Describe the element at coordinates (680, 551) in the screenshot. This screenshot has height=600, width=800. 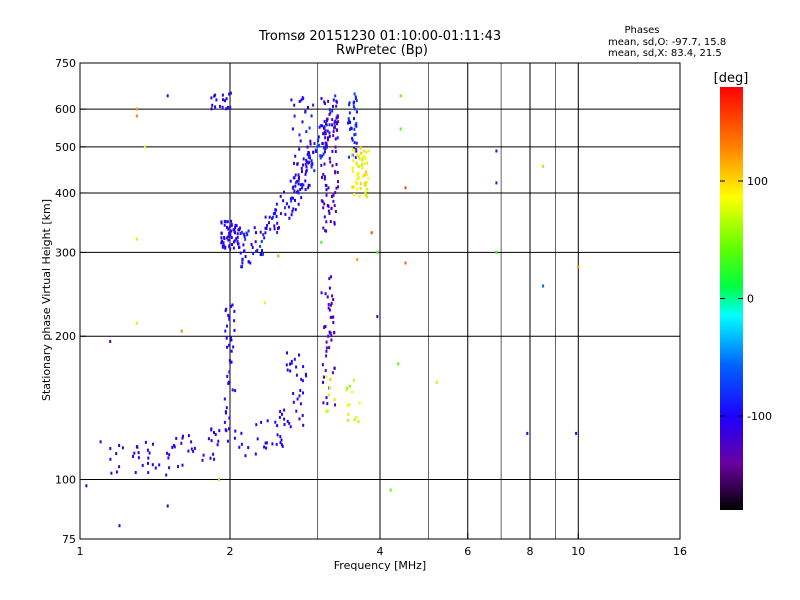
I see `x-tick-label: 16` at that location.